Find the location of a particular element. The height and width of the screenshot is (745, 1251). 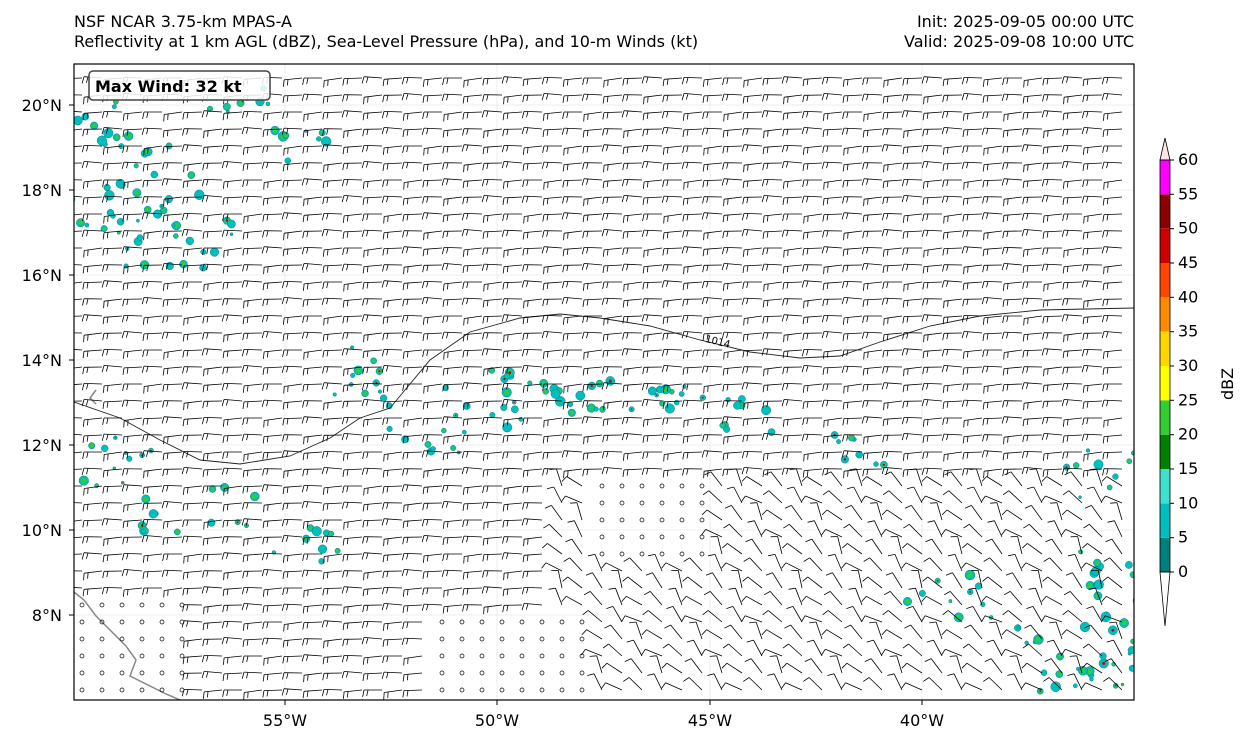

colorbar-max-arrow is located at coordinates (1165, 149).